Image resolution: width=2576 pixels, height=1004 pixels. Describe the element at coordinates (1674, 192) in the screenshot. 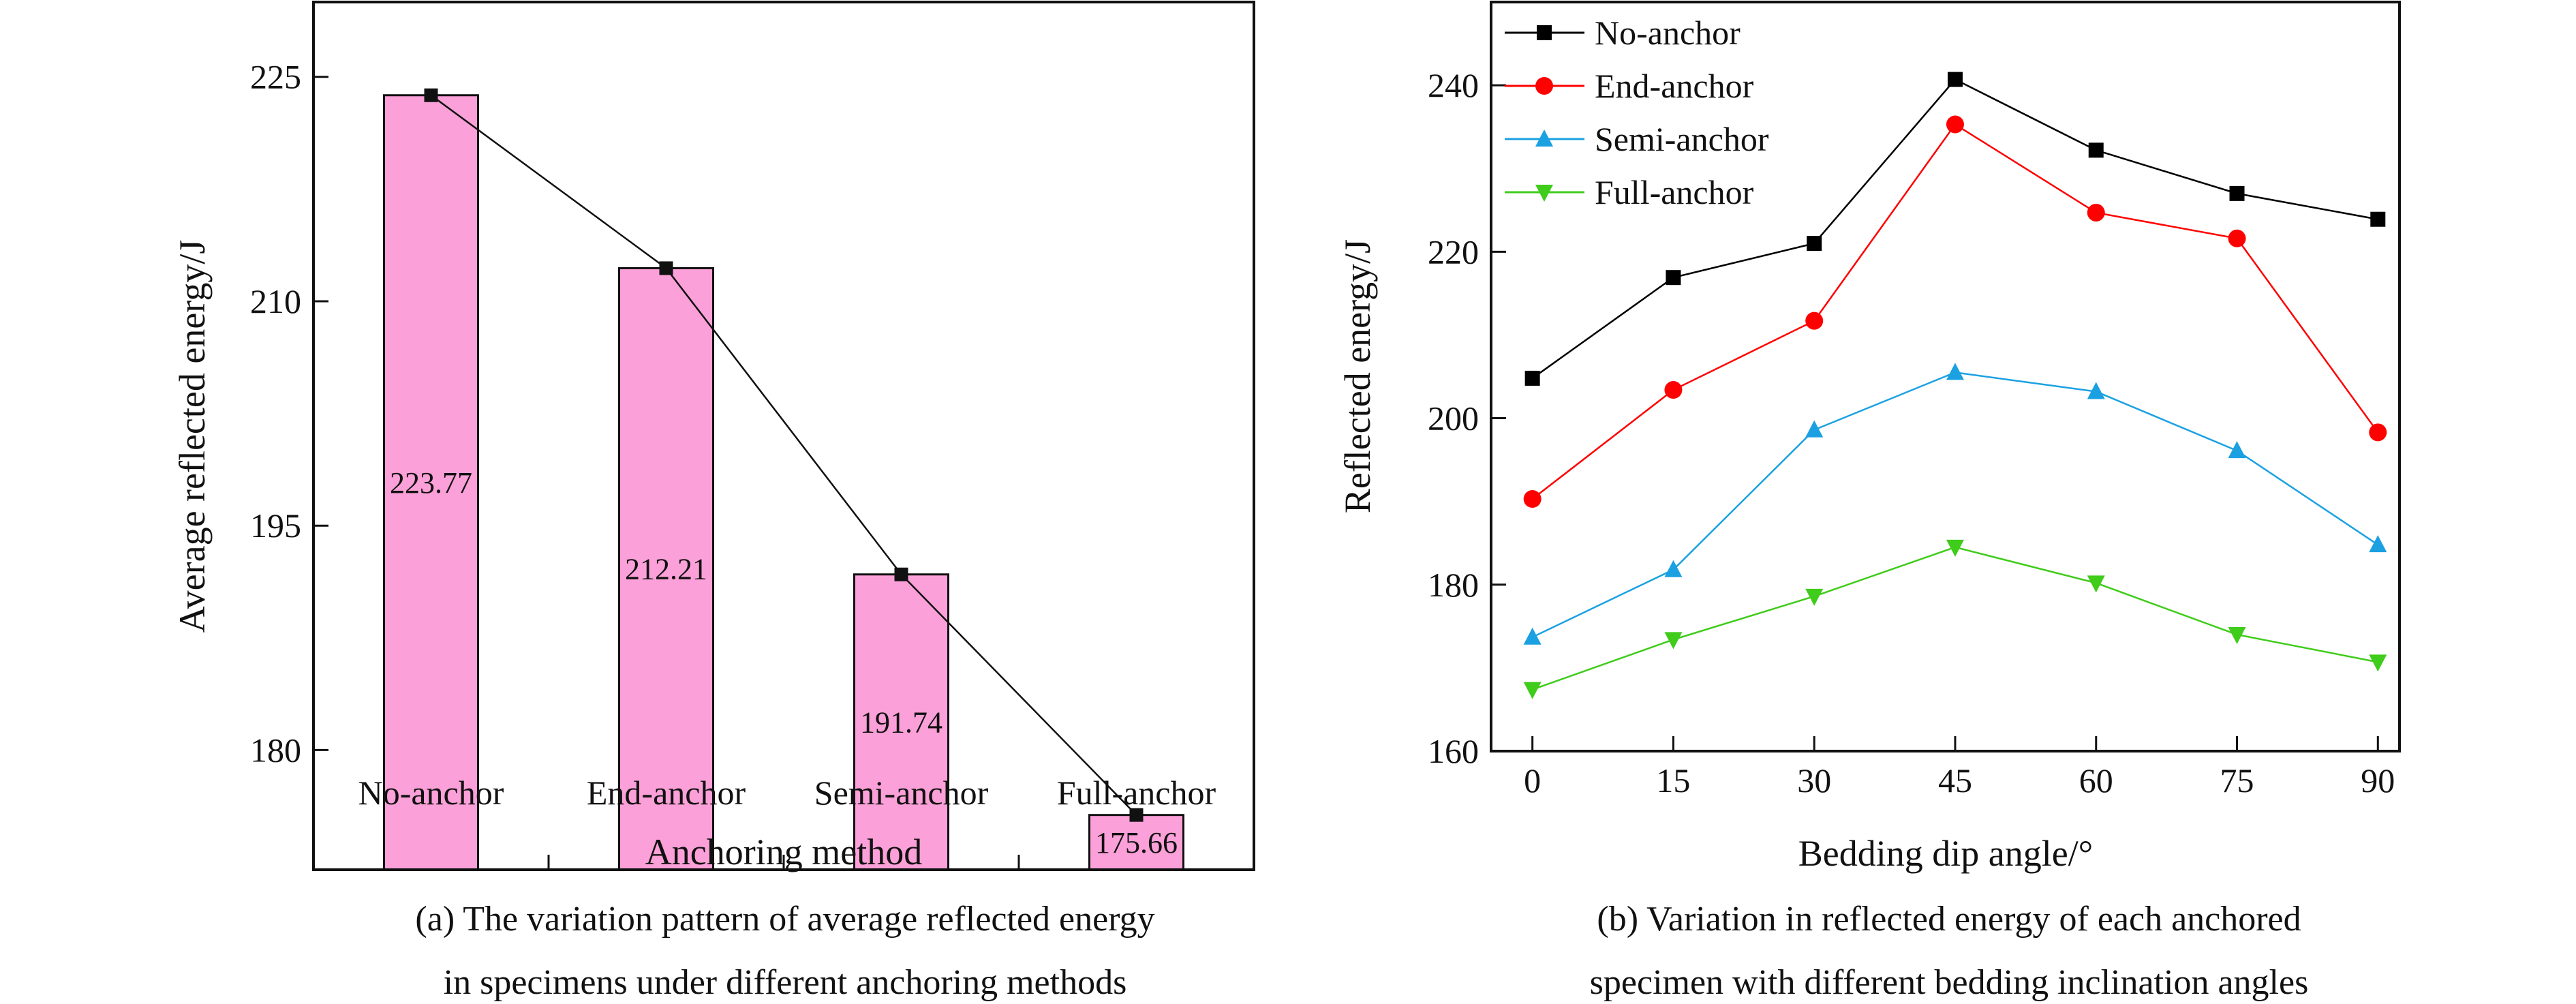

I see `legend-label: Full-anchor` at that location.